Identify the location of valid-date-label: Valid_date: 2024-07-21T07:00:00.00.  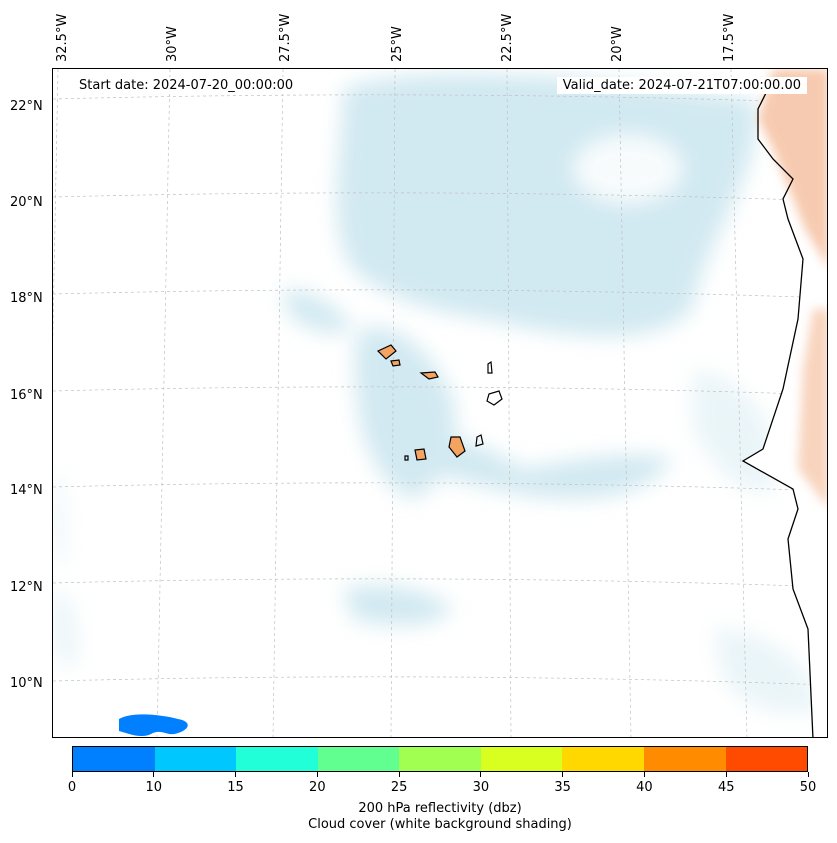
(681, 85).